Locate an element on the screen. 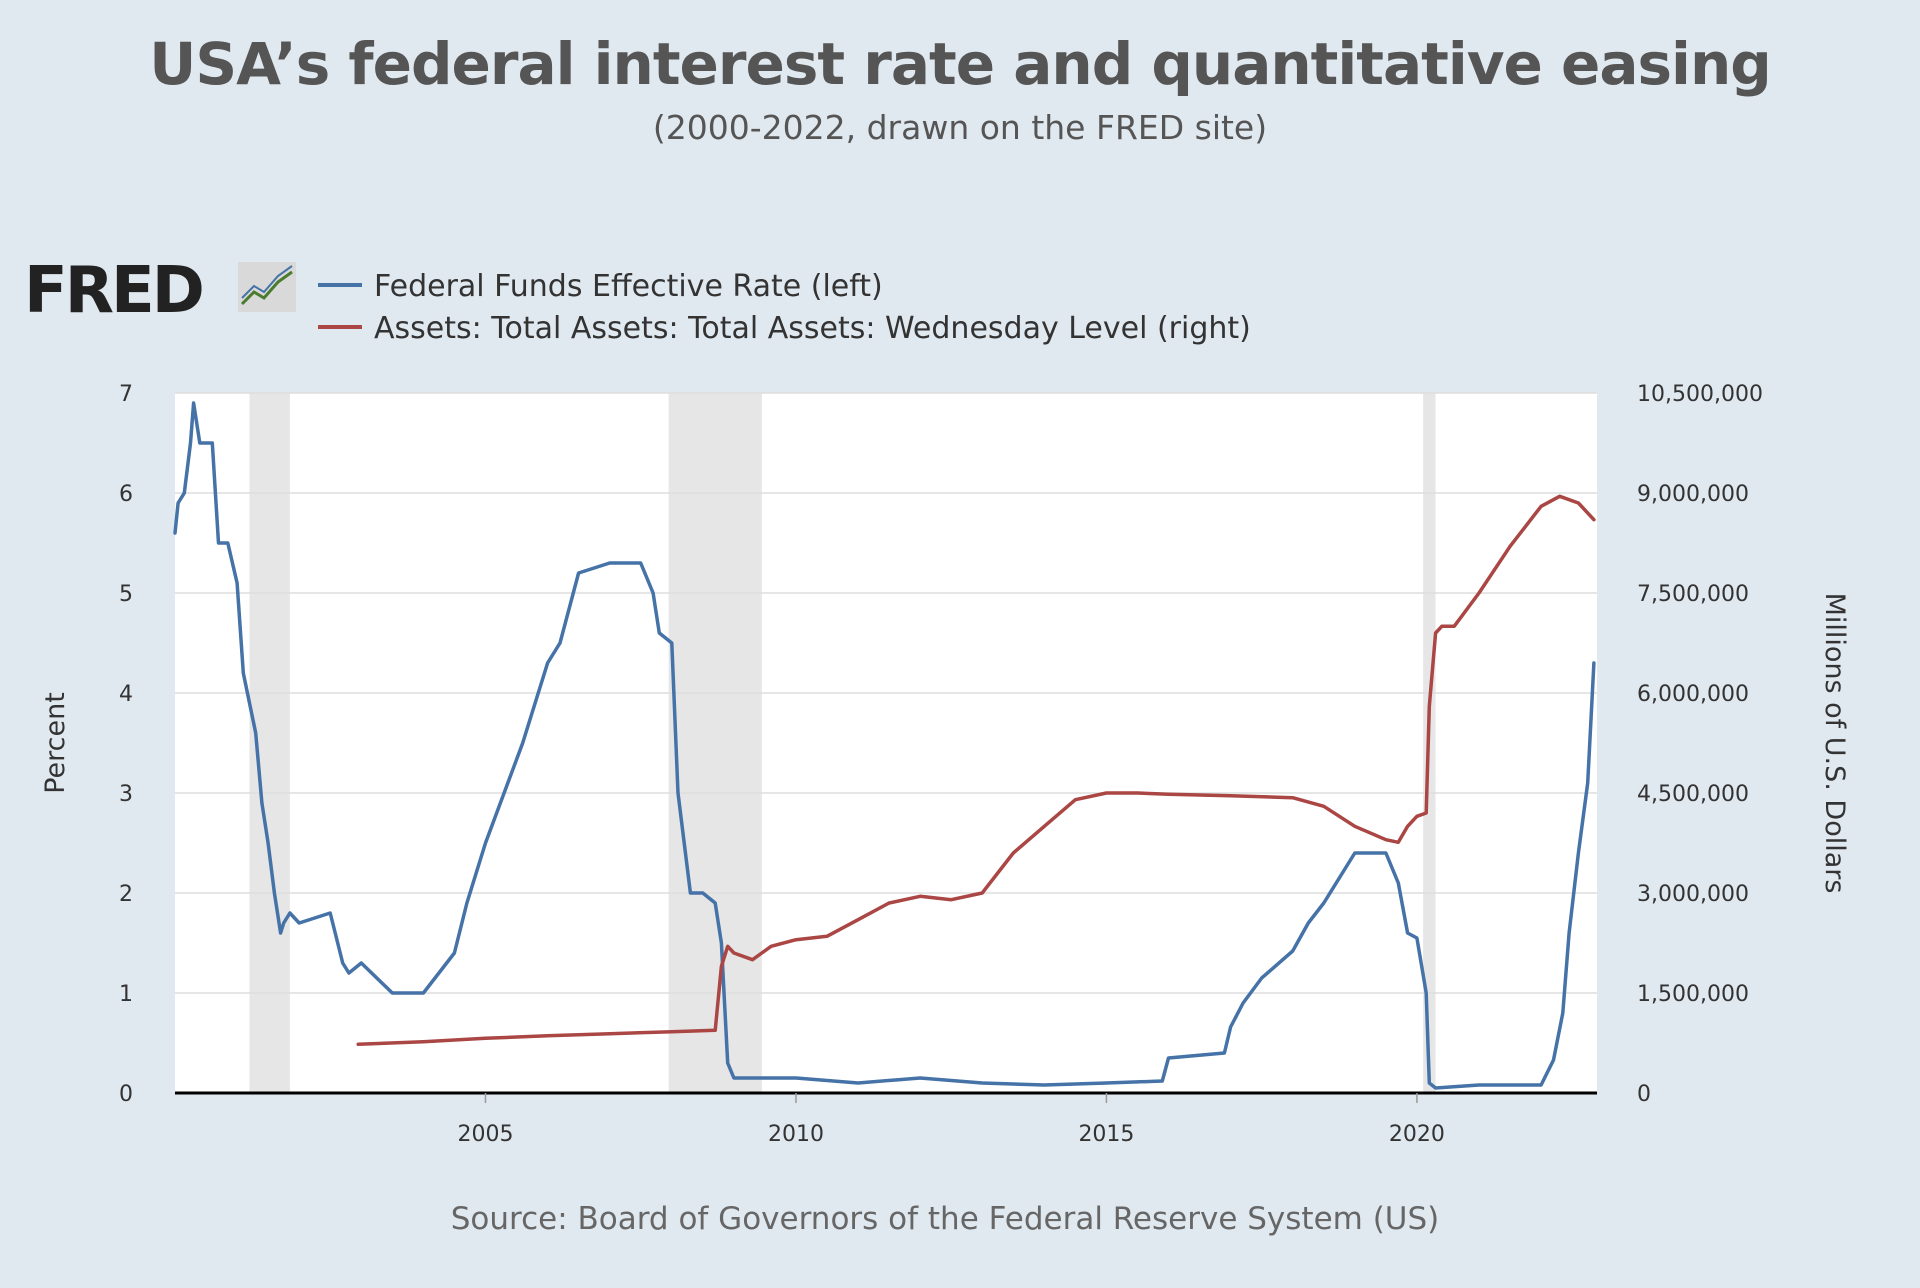  fred-logo-text: FRED is located at coordinates (113, 291).